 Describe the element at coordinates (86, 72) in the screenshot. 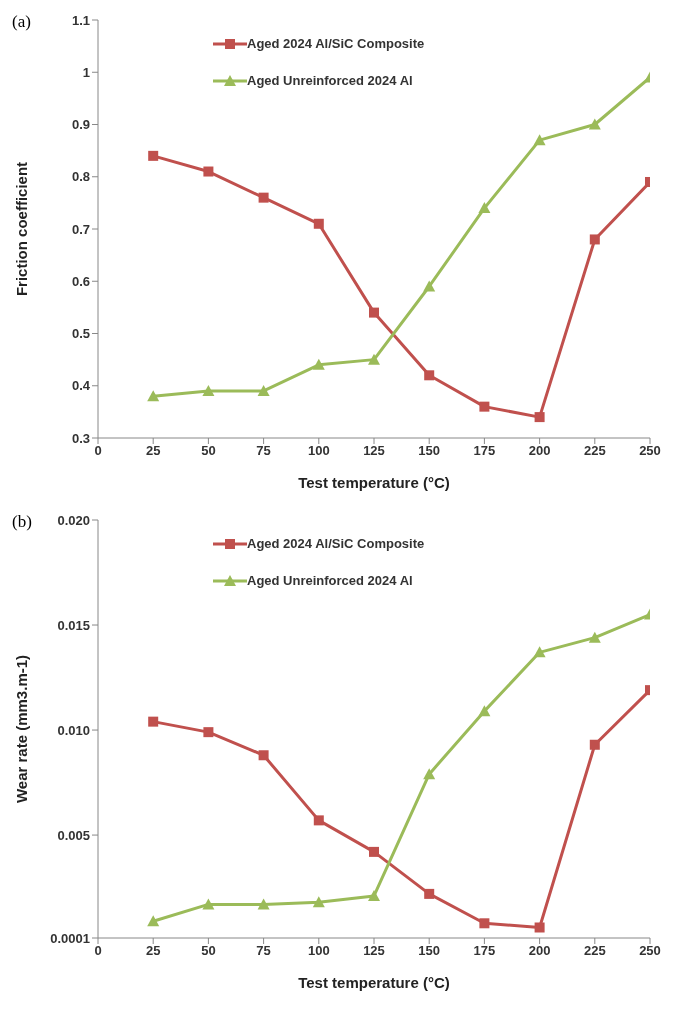

I see `y-tick-label: 1` at that location.